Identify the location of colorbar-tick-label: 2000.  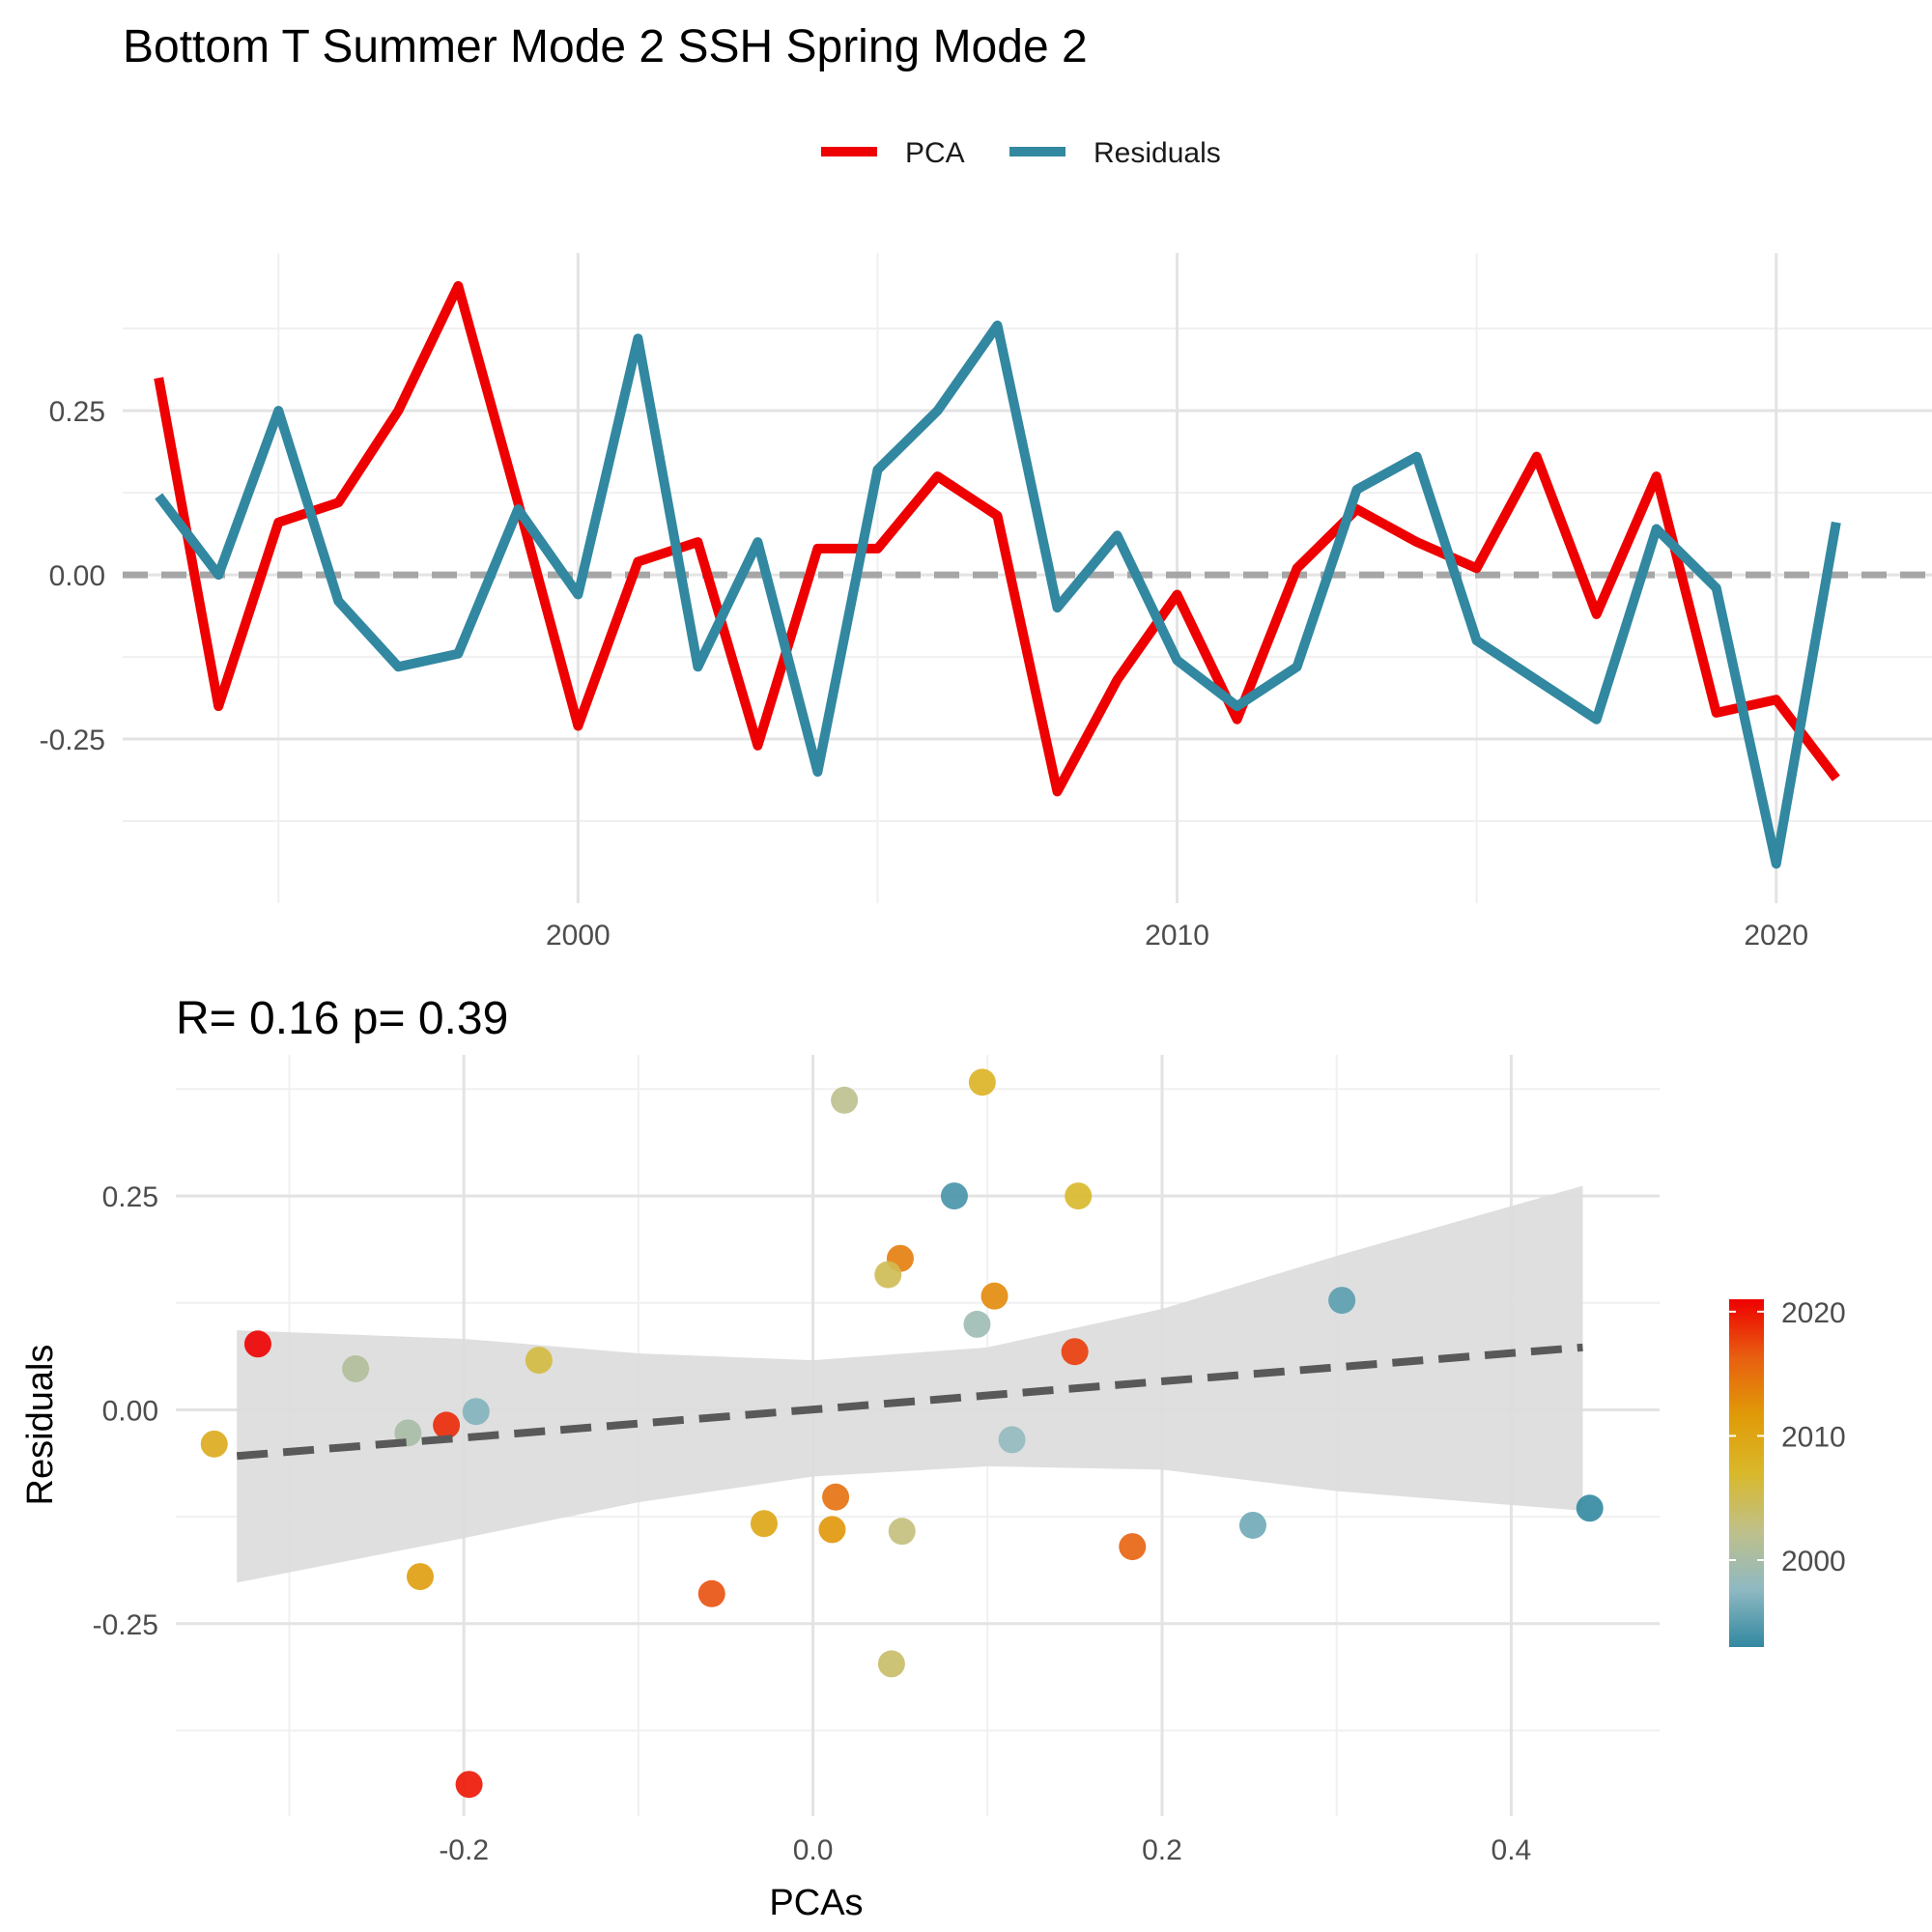
(1813, 1561).